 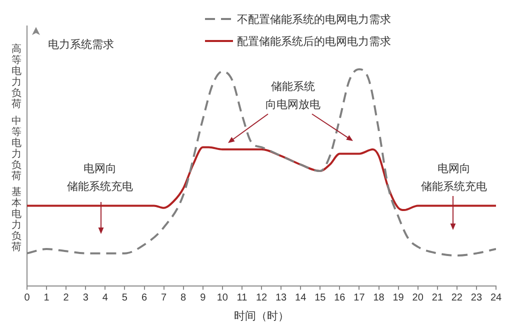 What do you see at coordinates (16, 220) in the screenshot?
I see `text: 基本电力负荷` at bounding box center [16, 220].